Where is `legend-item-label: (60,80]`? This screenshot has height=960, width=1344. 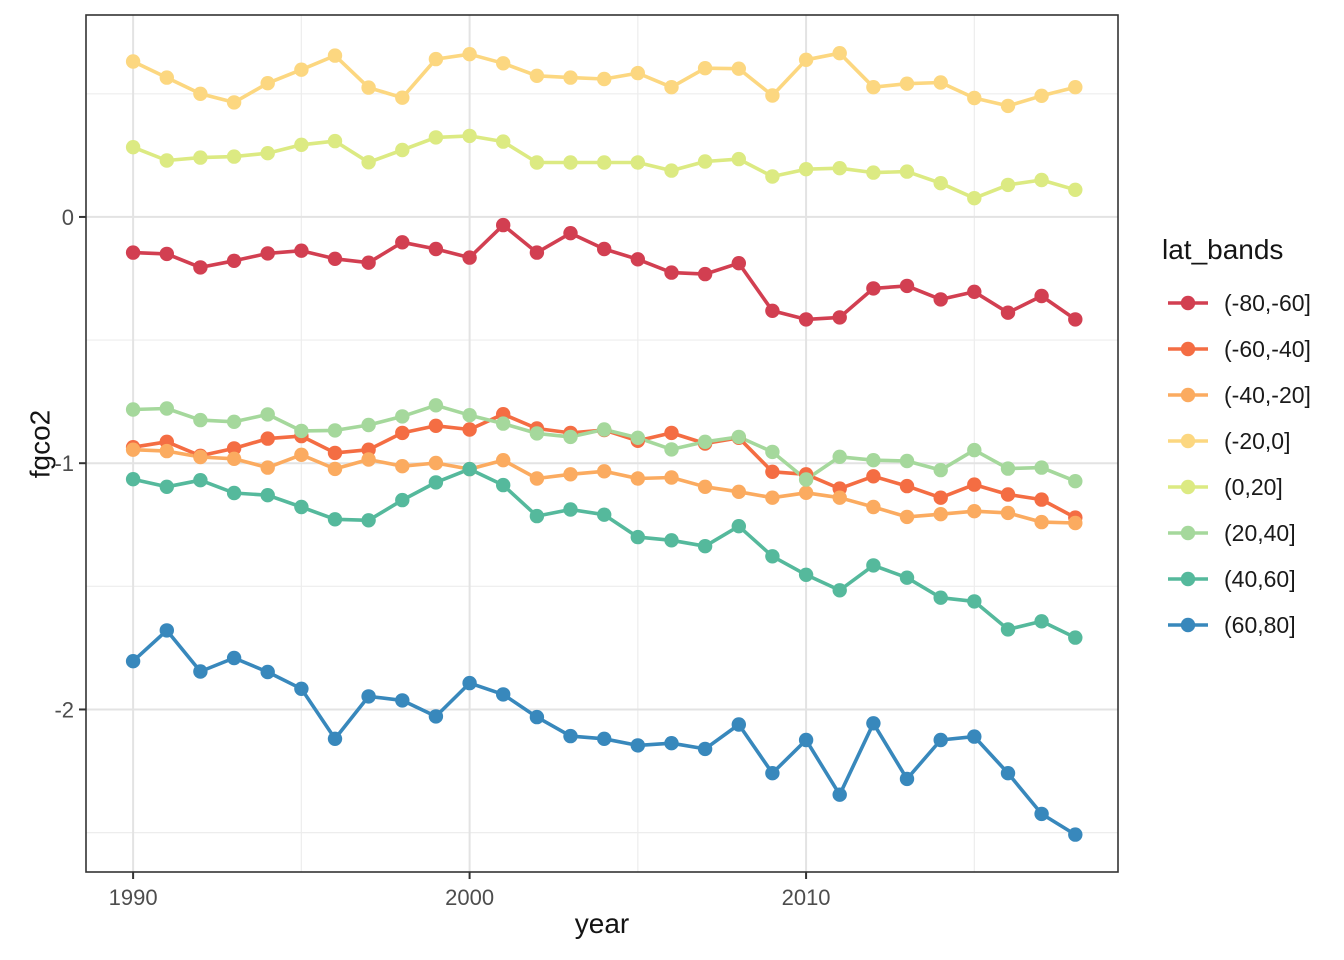 legend-item-label: (60,80] is located at coordinates (1260, 624).